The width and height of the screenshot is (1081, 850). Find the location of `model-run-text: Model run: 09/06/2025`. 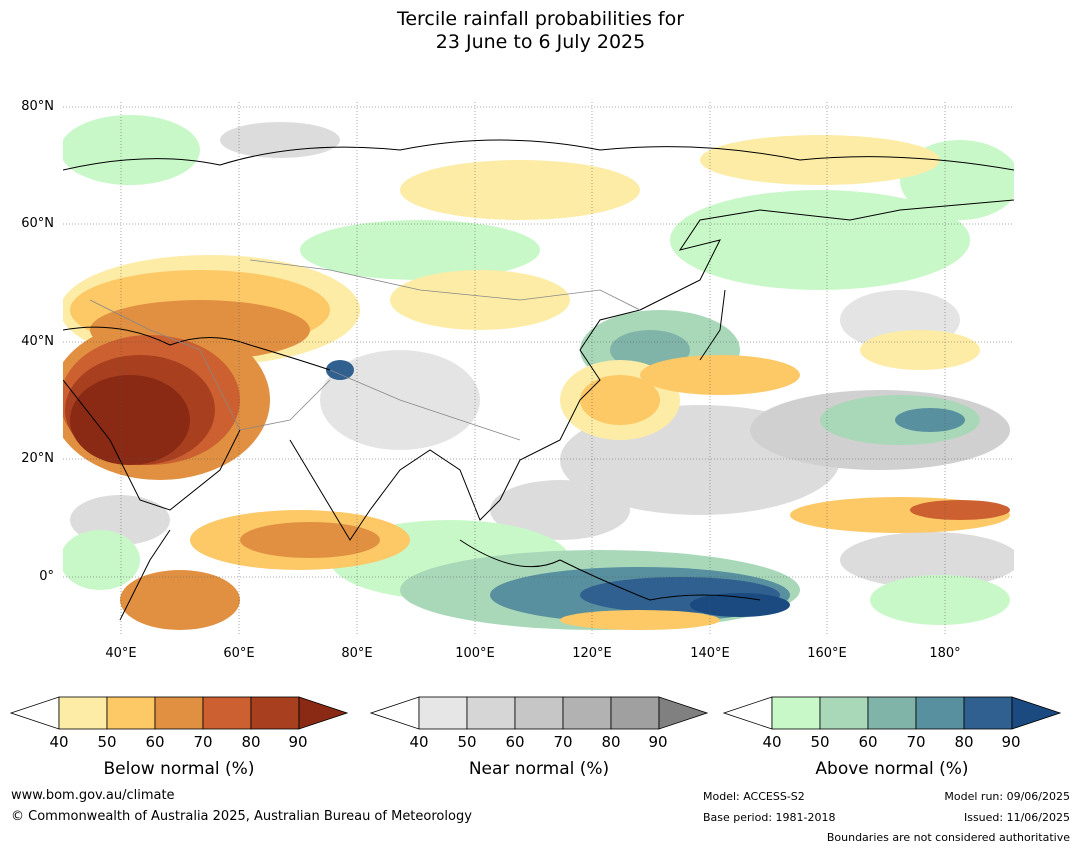

model-run-text: Model run: 09/06/2025 is located at coordinates (1007, 796).